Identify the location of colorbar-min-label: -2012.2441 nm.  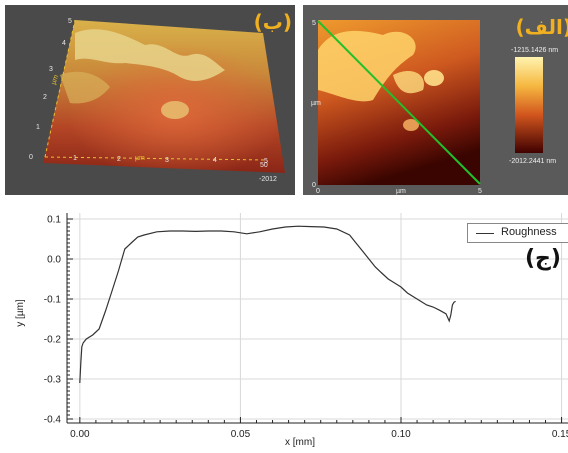
(532, 161).